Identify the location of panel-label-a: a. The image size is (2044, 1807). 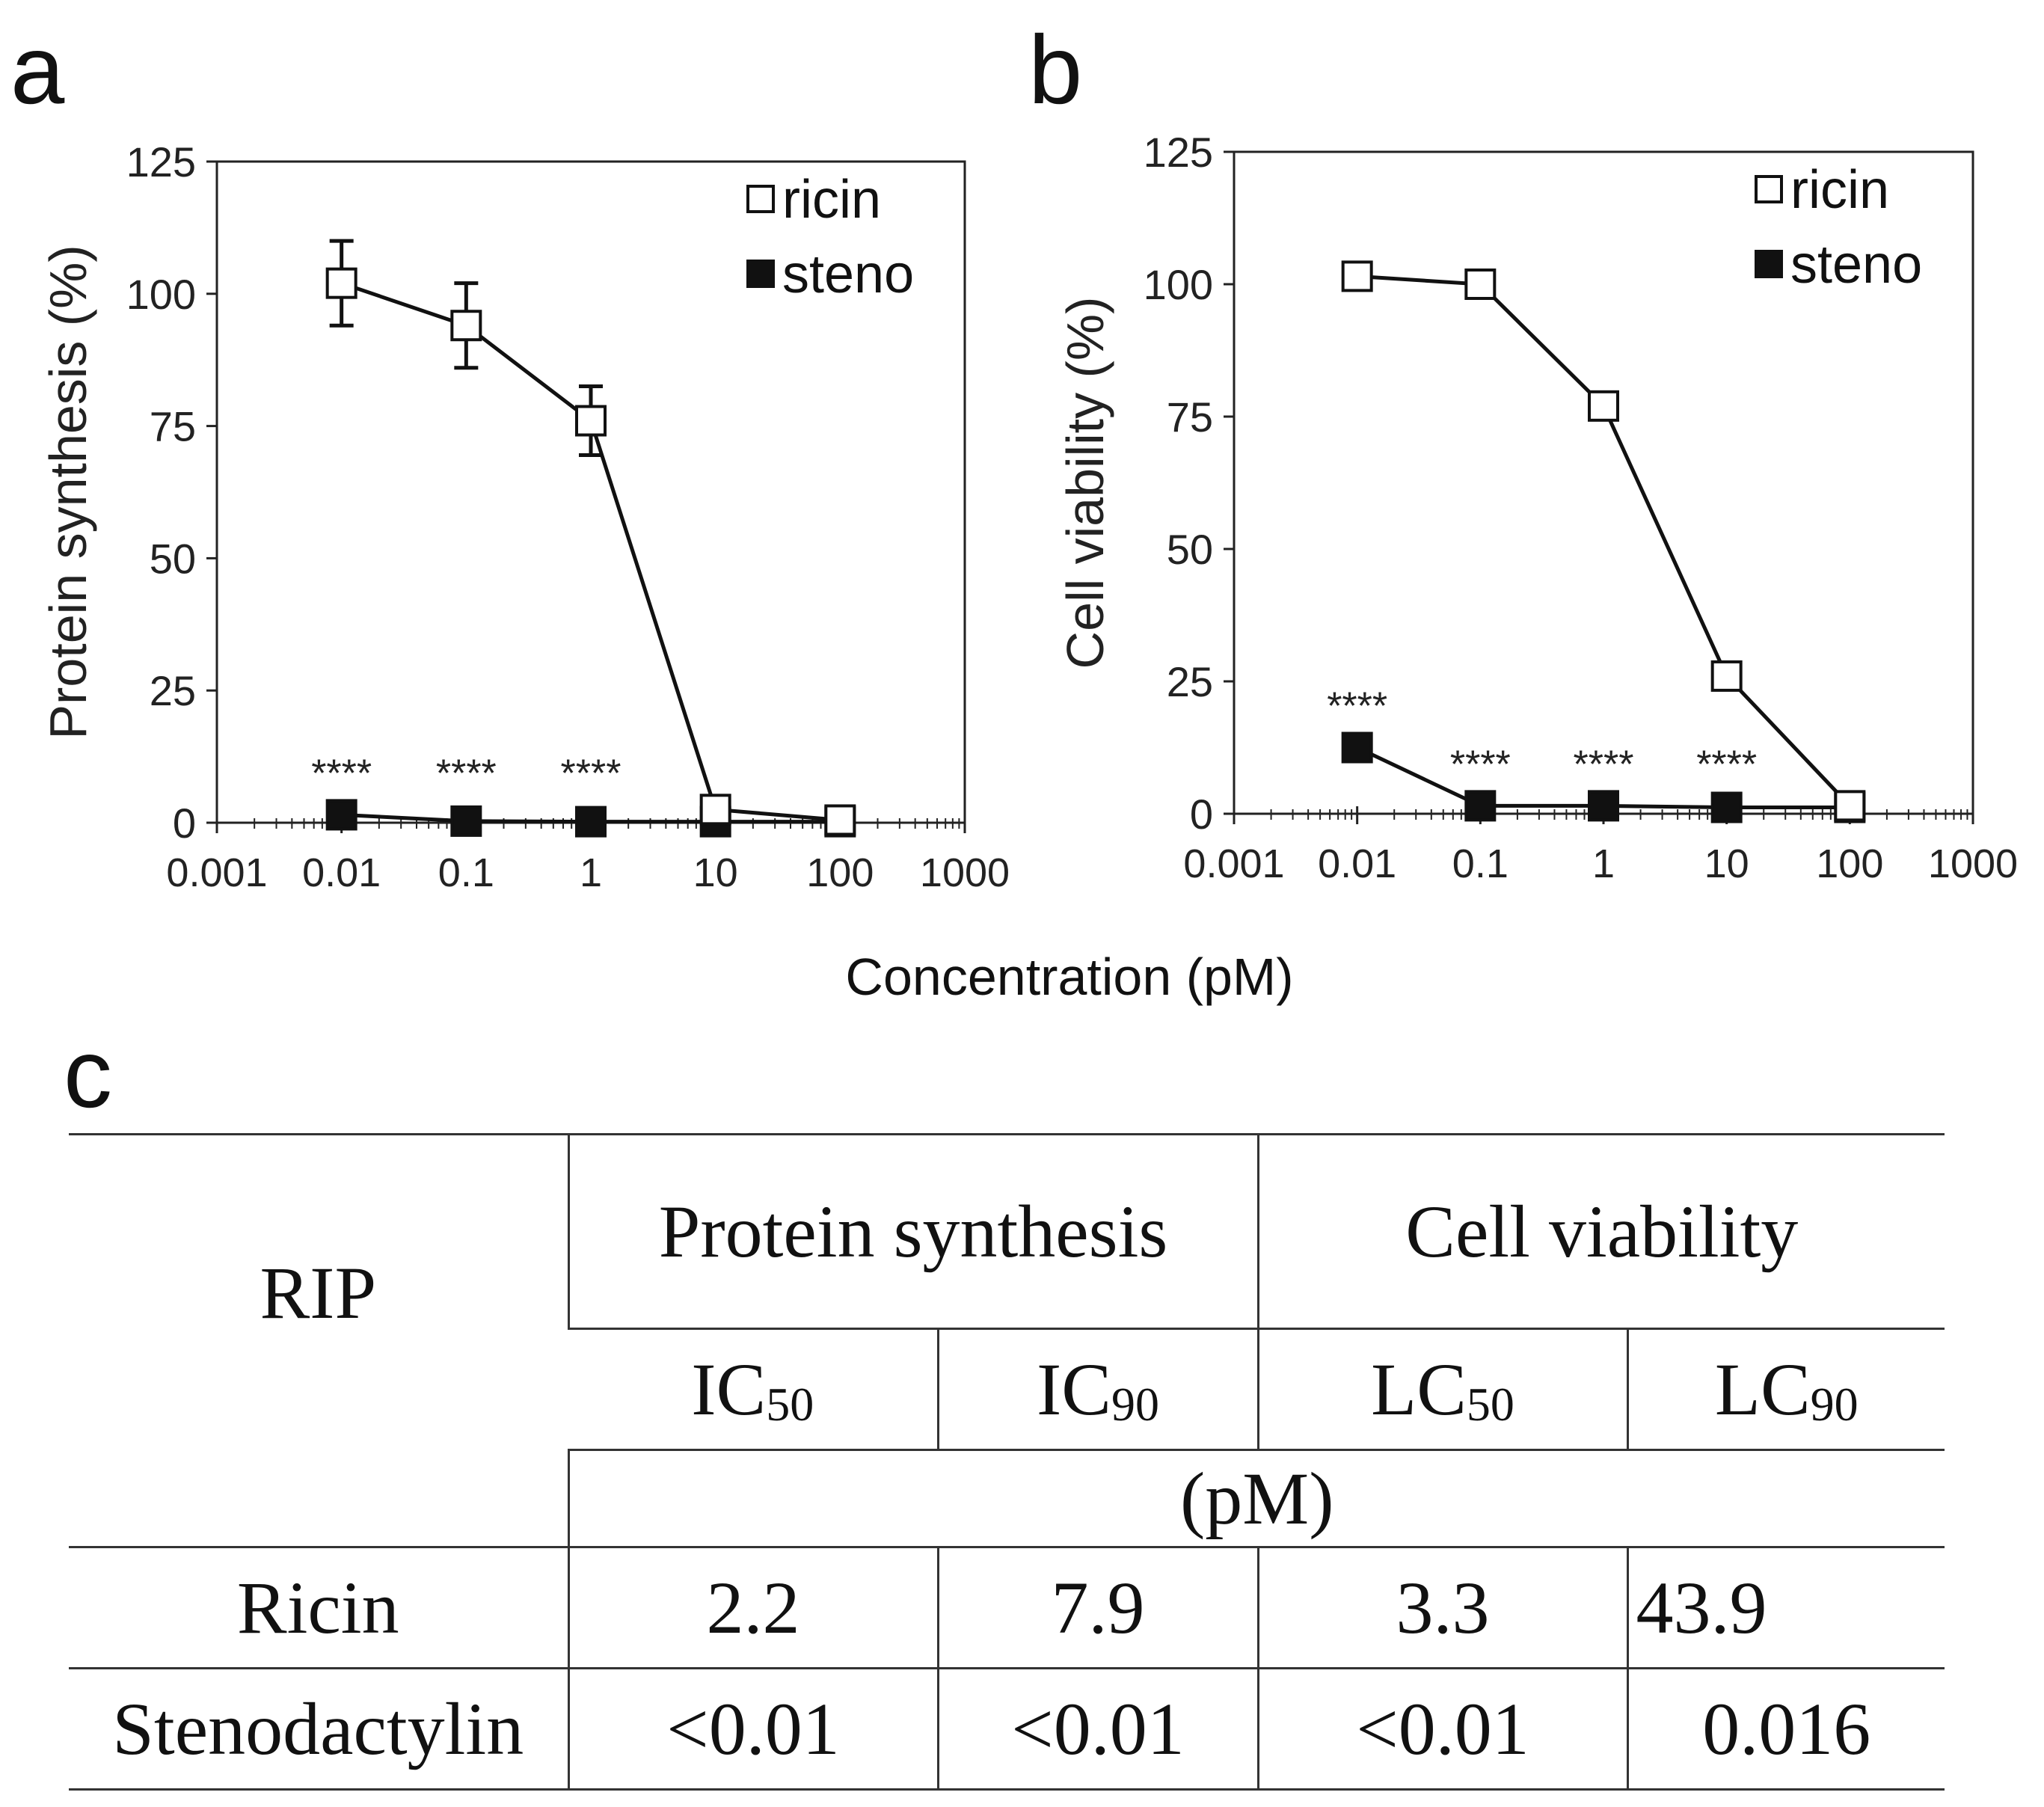
(37, 69).